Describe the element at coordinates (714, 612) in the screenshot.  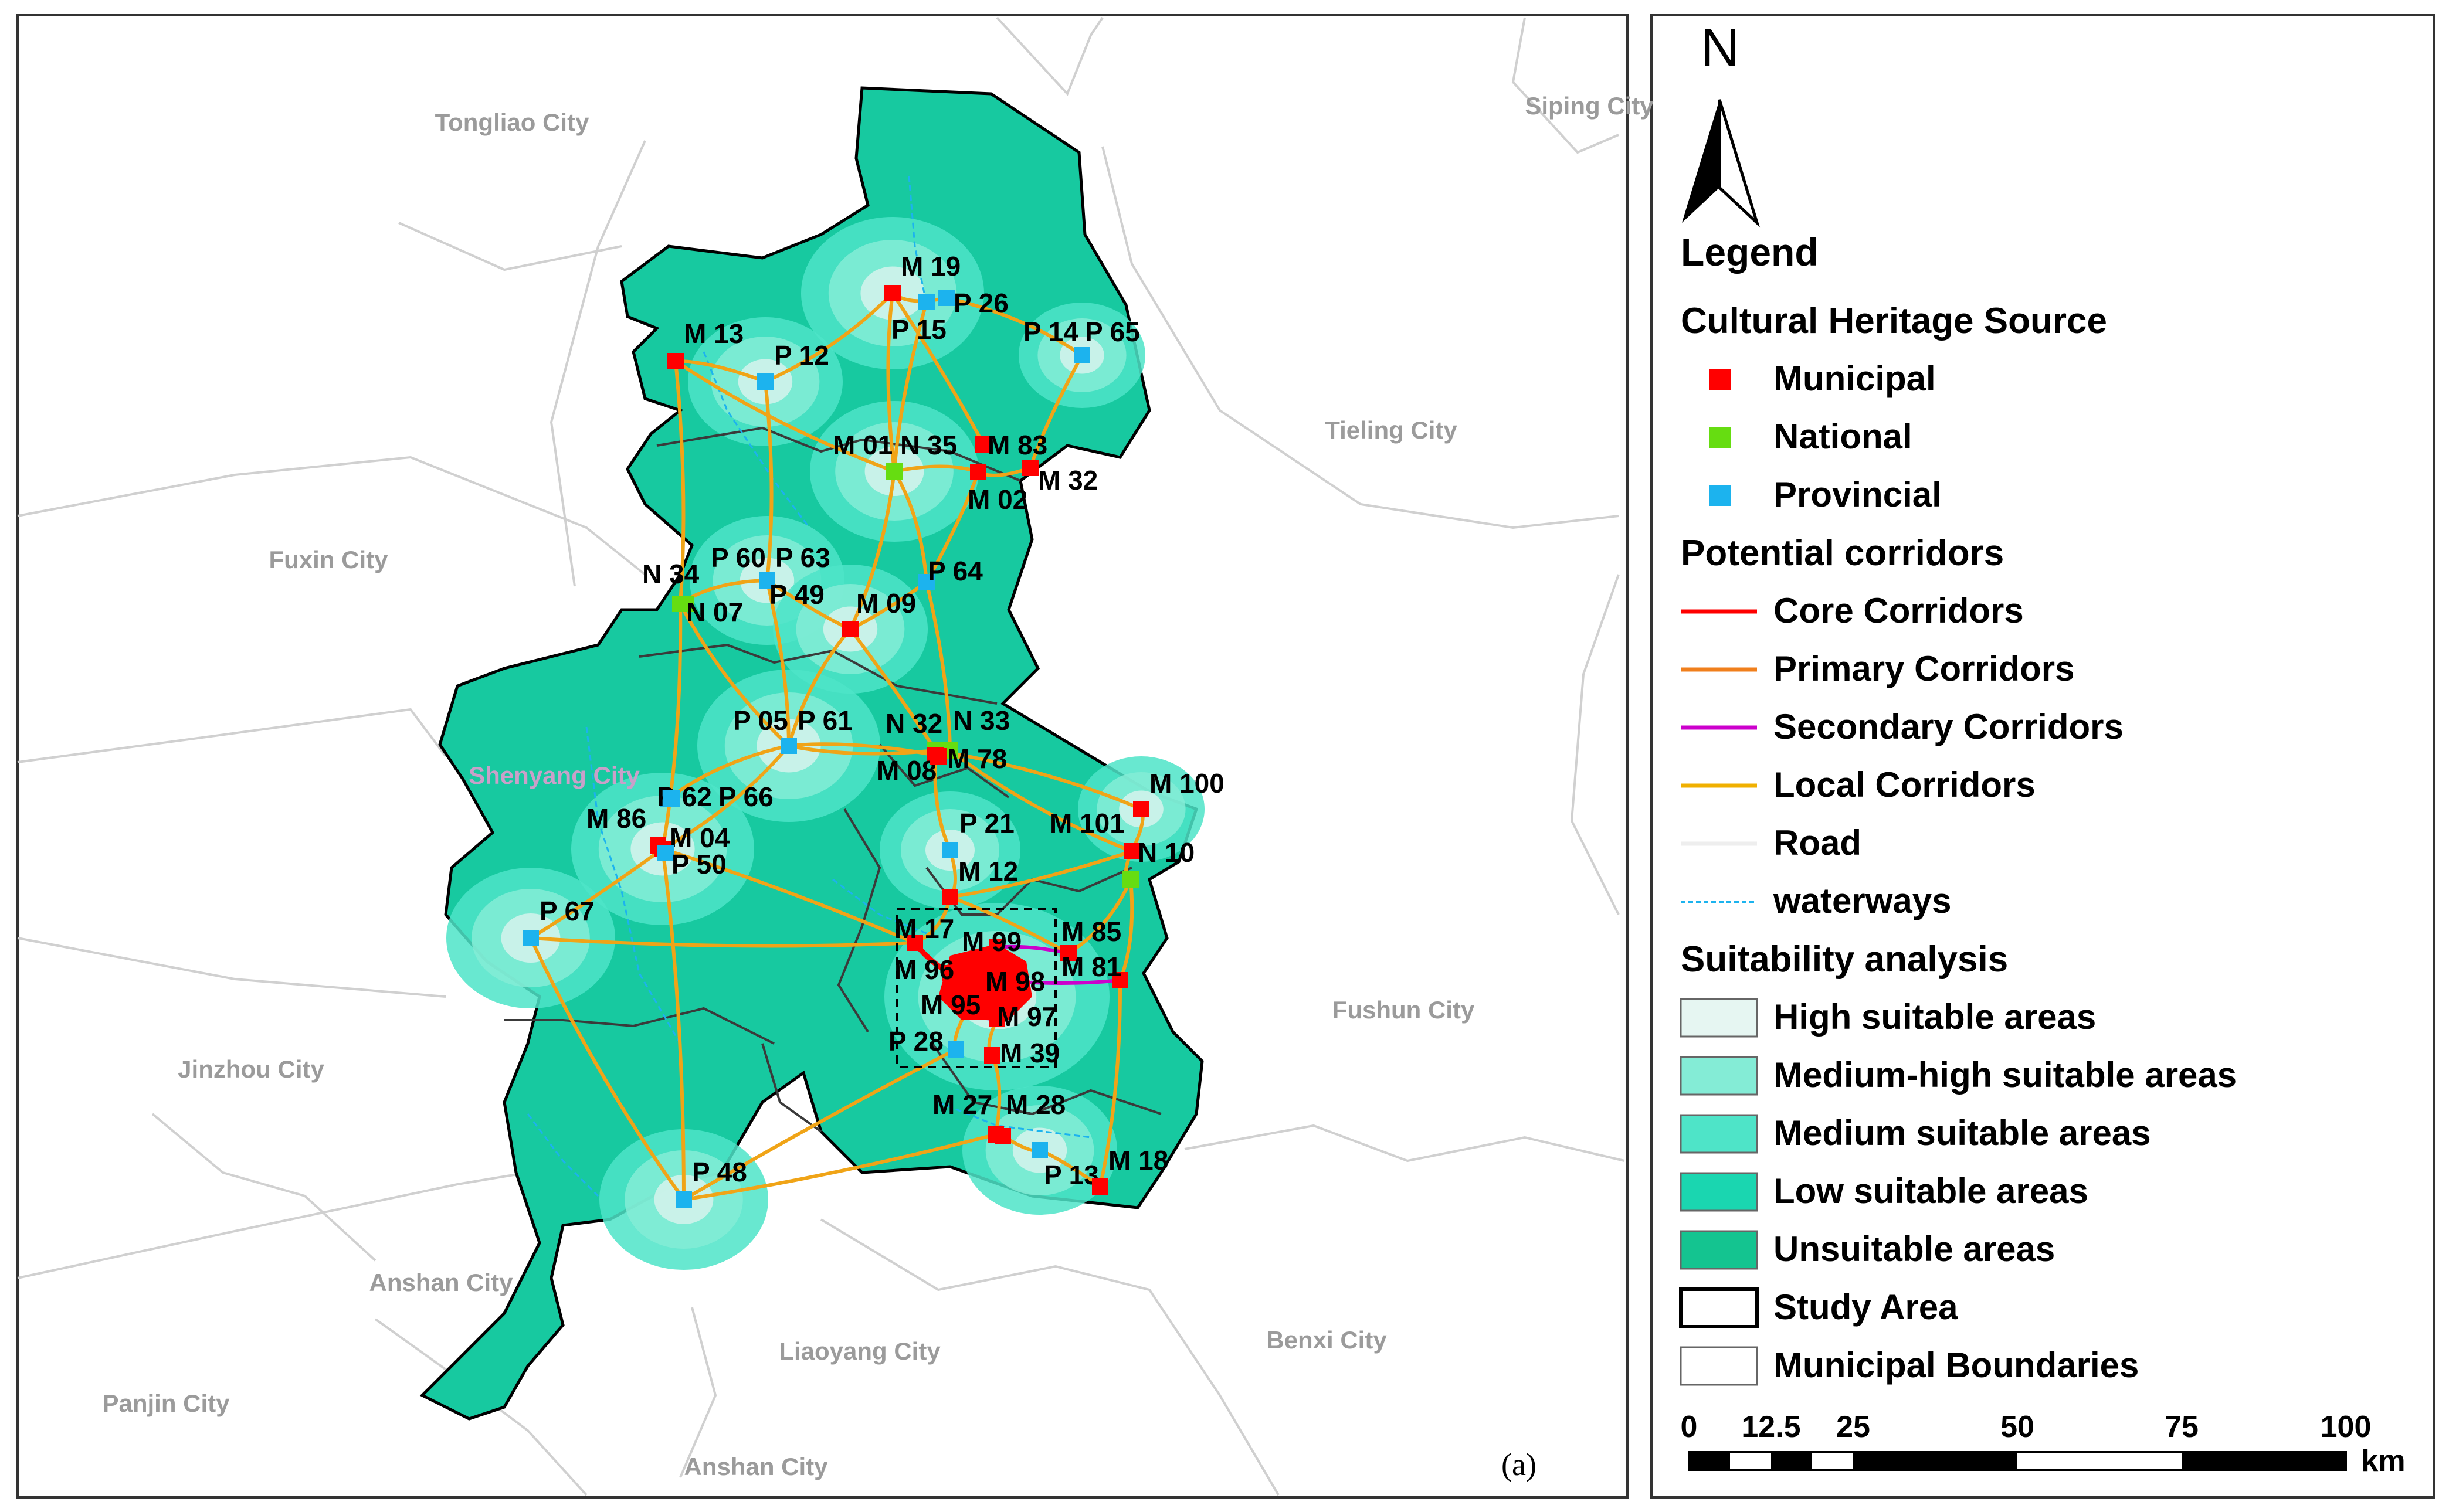
I see `site-label-n-07: N 07` at that location.